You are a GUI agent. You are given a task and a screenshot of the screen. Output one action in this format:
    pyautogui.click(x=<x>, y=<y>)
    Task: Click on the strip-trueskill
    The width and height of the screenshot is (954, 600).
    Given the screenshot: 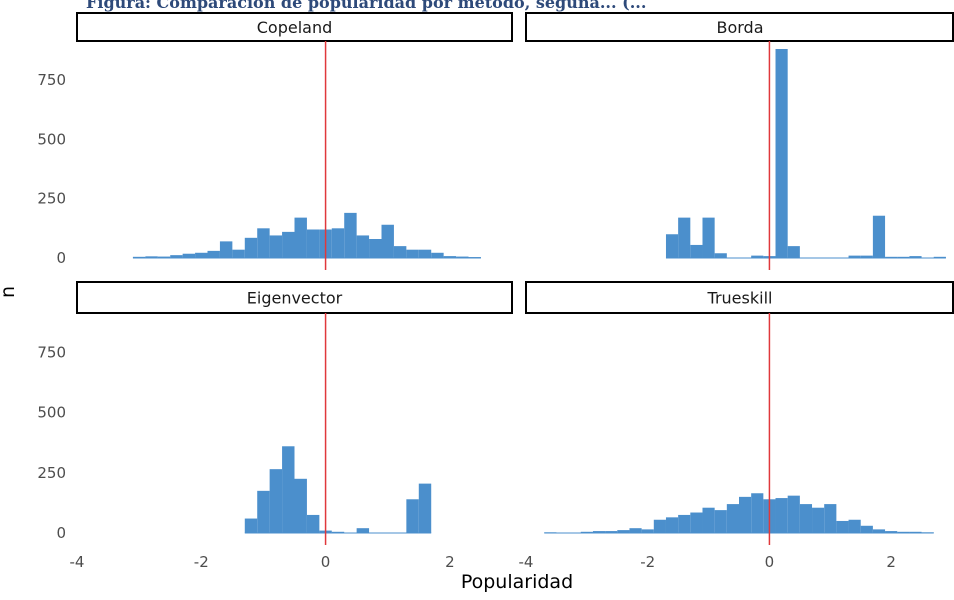 What is the action you would take?
    pyautogui.click(x=739, y=297)
    